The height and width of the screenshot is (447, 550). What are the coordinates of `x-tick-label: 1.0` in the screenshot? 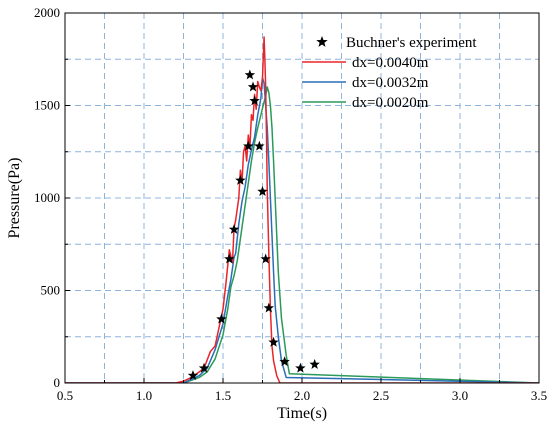 It's located at (144, 395).